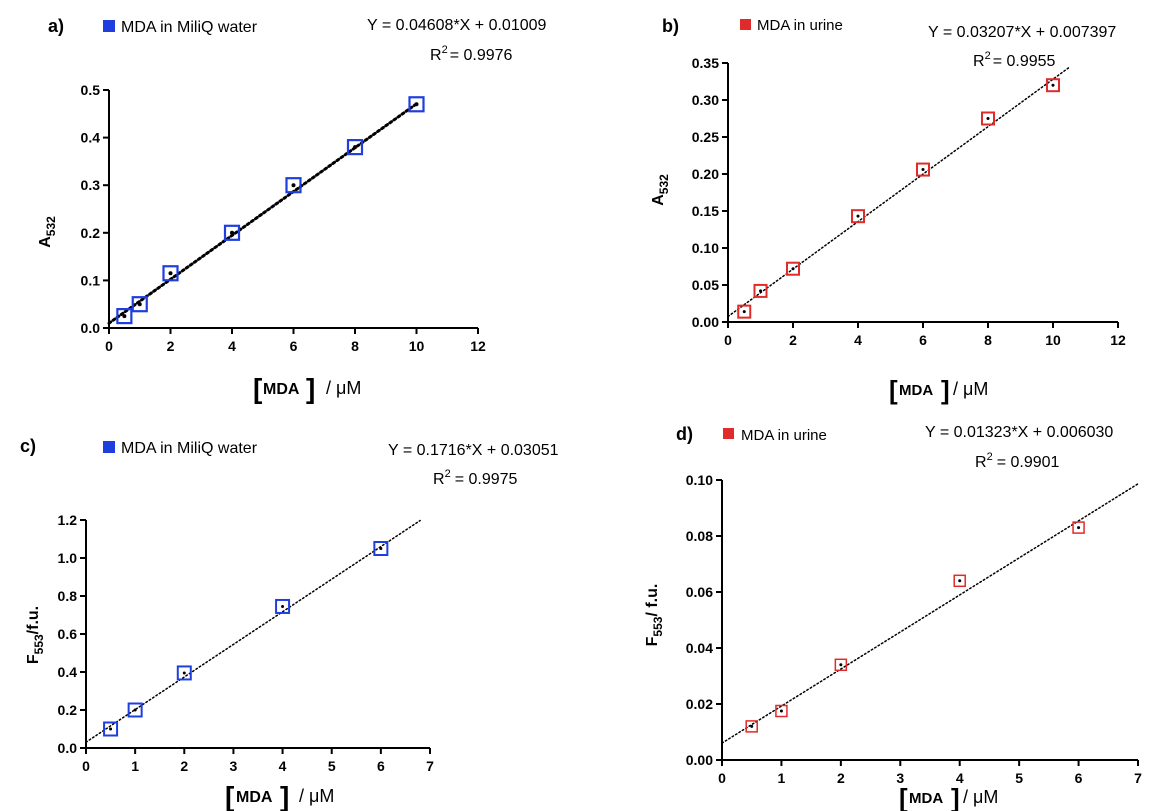  What do you see at coordinates (1017, 461) in the screenshot?
I see `r-squared: R2 = 0.9901` at bounding box center [1017, 461].